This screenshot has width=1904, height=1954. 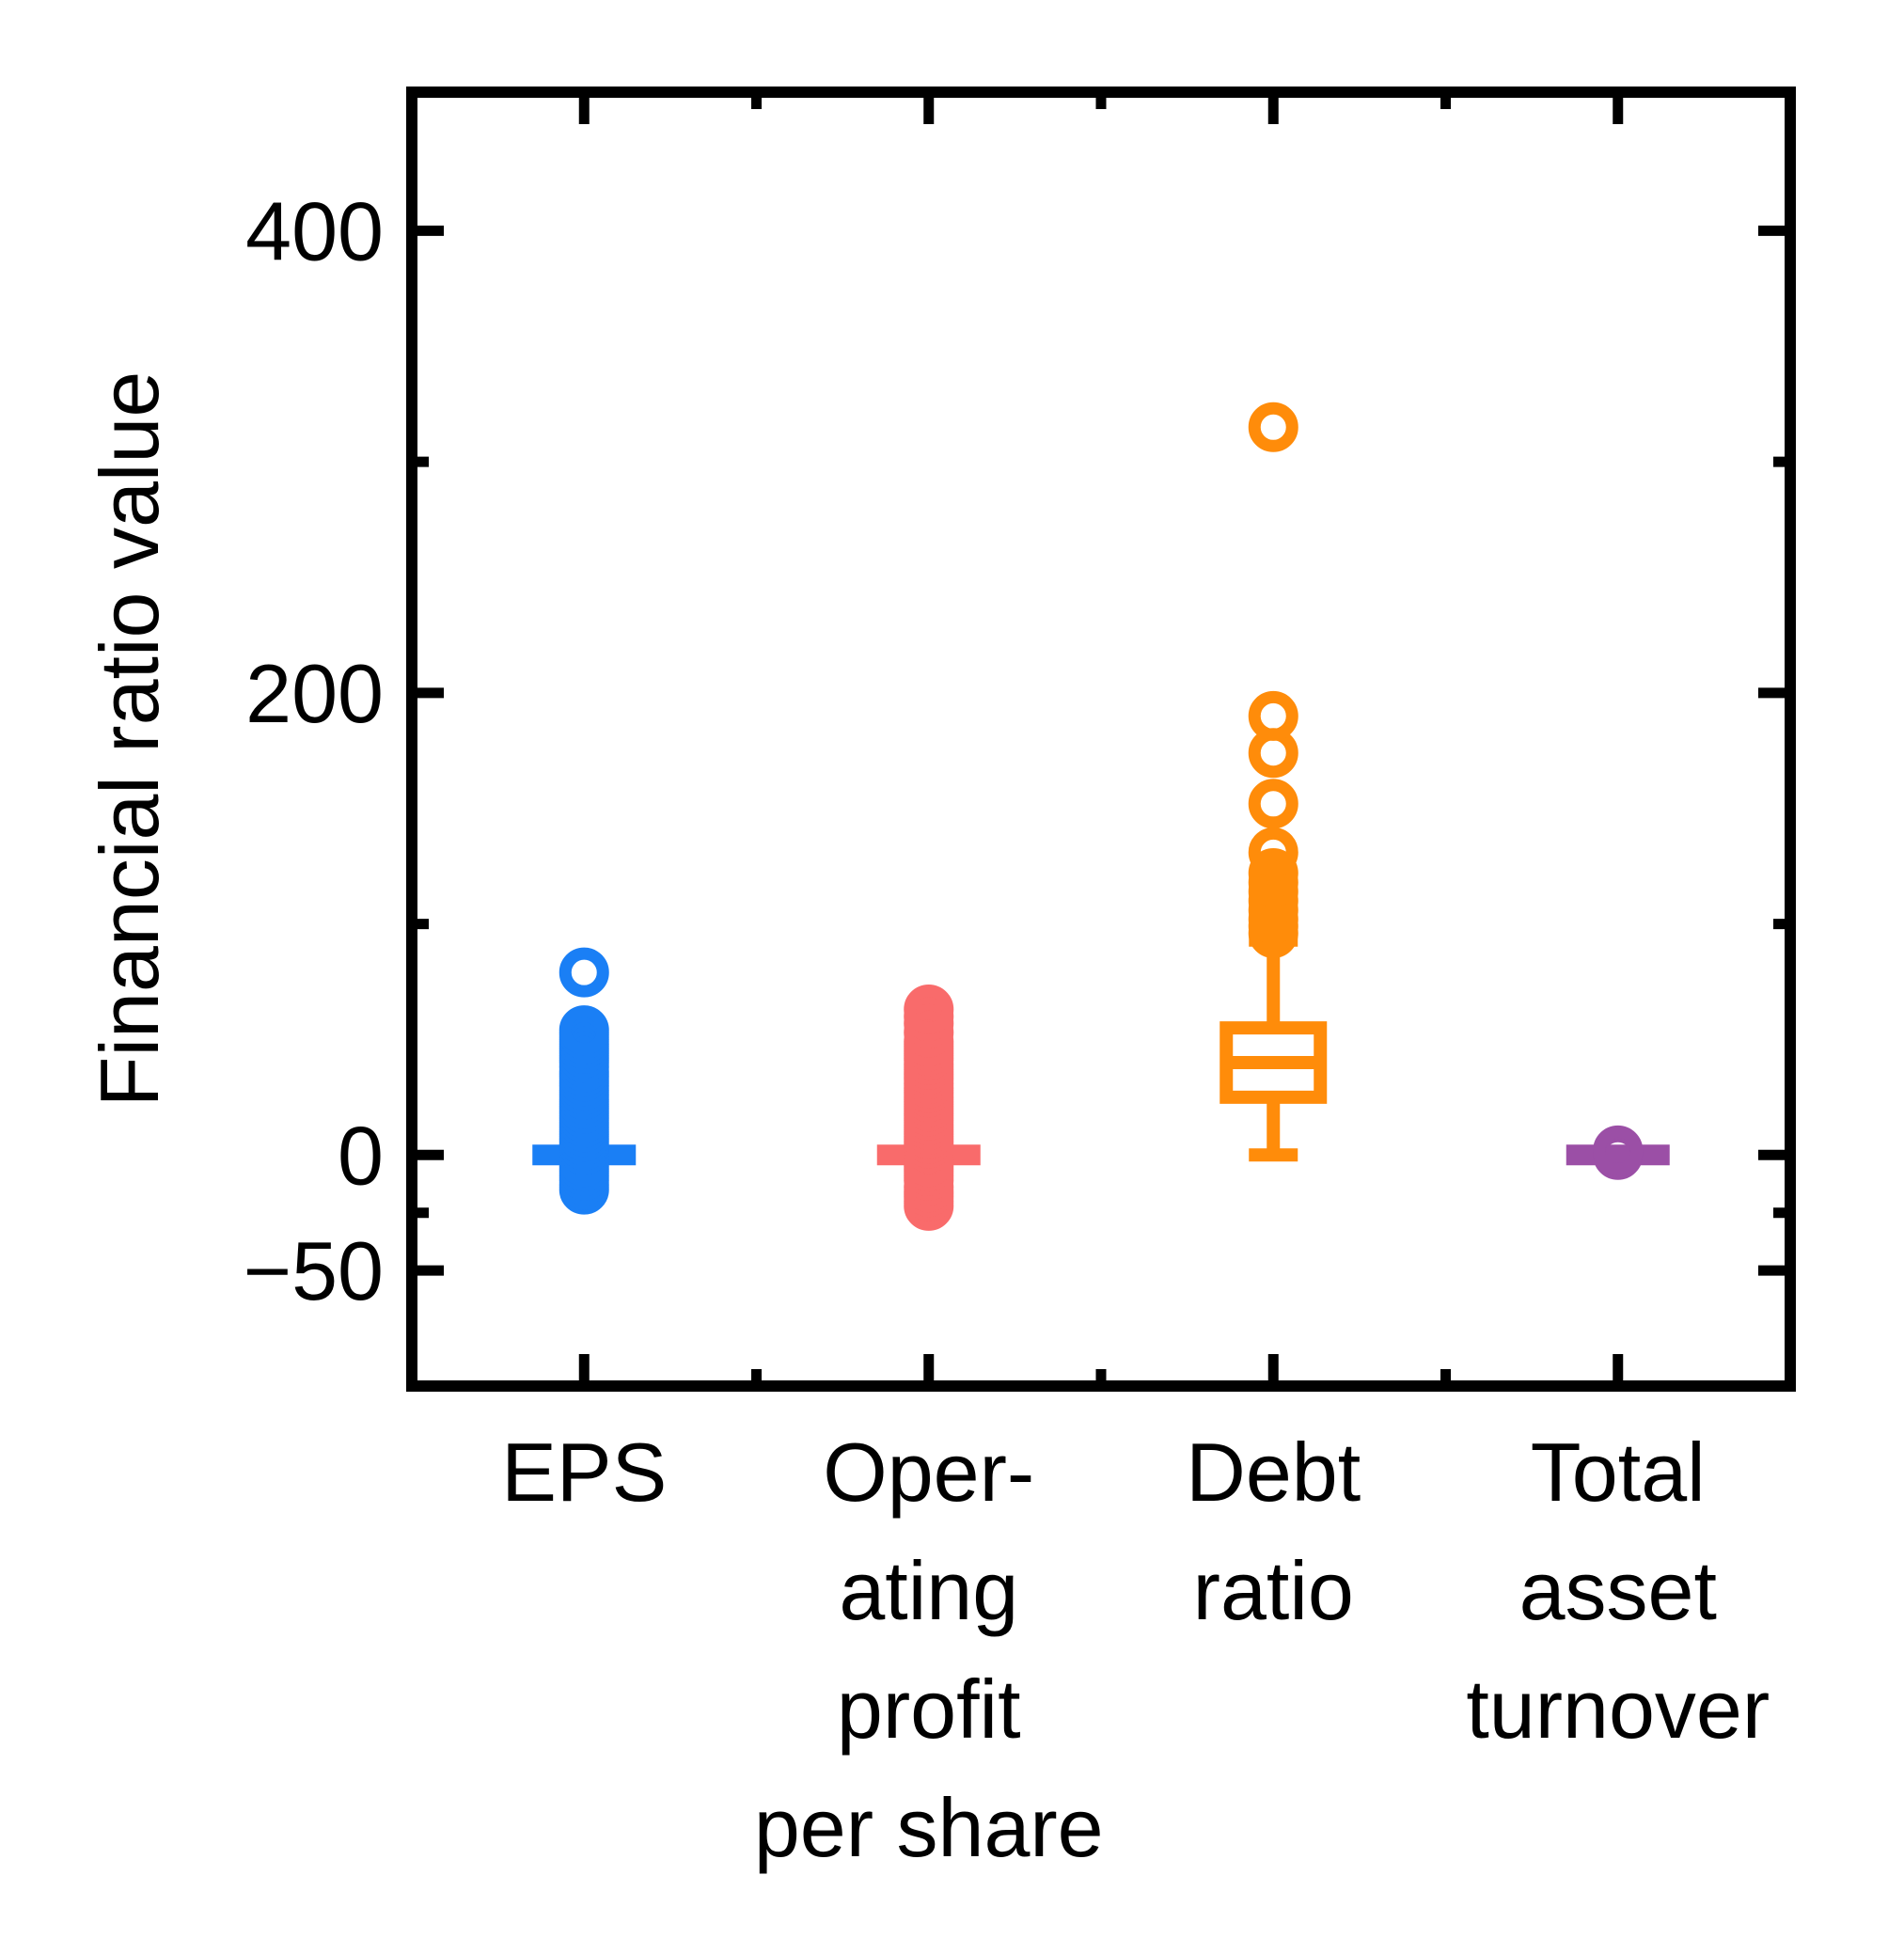 What do you see at coordinates (1273, 1590) in the screenshot?
I see `x-category-label-line: ratio` at bounding box center [1273, 1590].